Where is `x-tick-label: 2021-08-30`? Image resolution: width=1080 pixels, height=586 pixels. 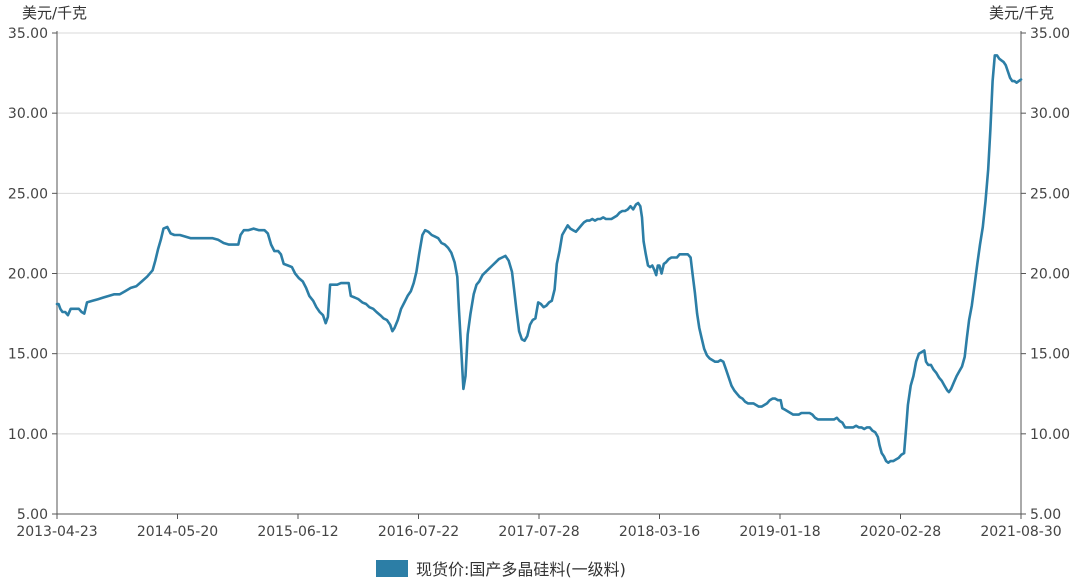
x-tick-label: 2021-08-30 is located at coordinates (1020, 532).